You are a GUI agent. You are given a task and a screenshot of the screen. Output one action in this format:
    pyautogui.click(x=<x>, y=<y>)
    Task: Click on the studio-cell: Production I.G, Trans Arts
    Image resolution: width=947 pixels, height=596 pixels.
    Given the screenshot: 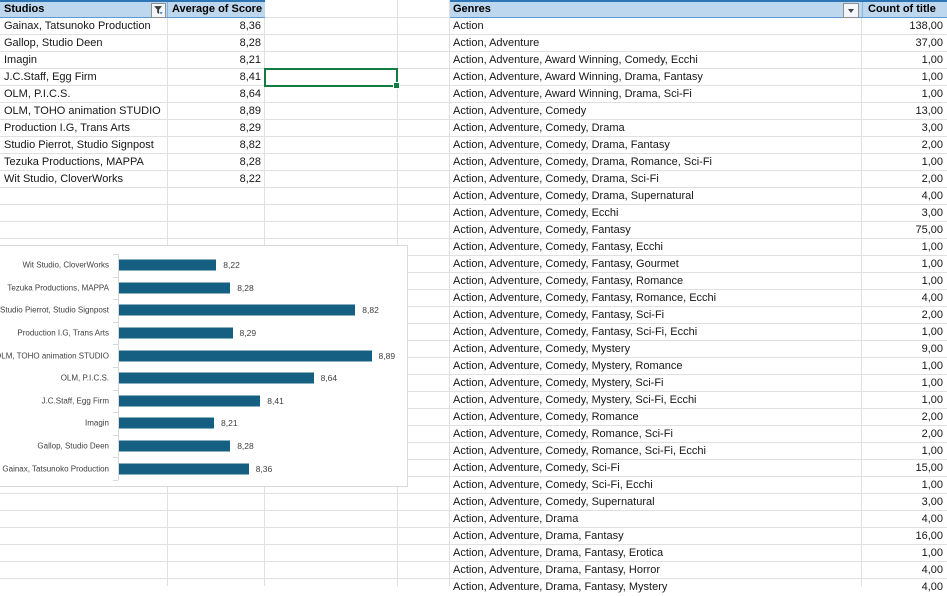 What is the action you would take?
    pyautogui.click(x=67, y=128)
    